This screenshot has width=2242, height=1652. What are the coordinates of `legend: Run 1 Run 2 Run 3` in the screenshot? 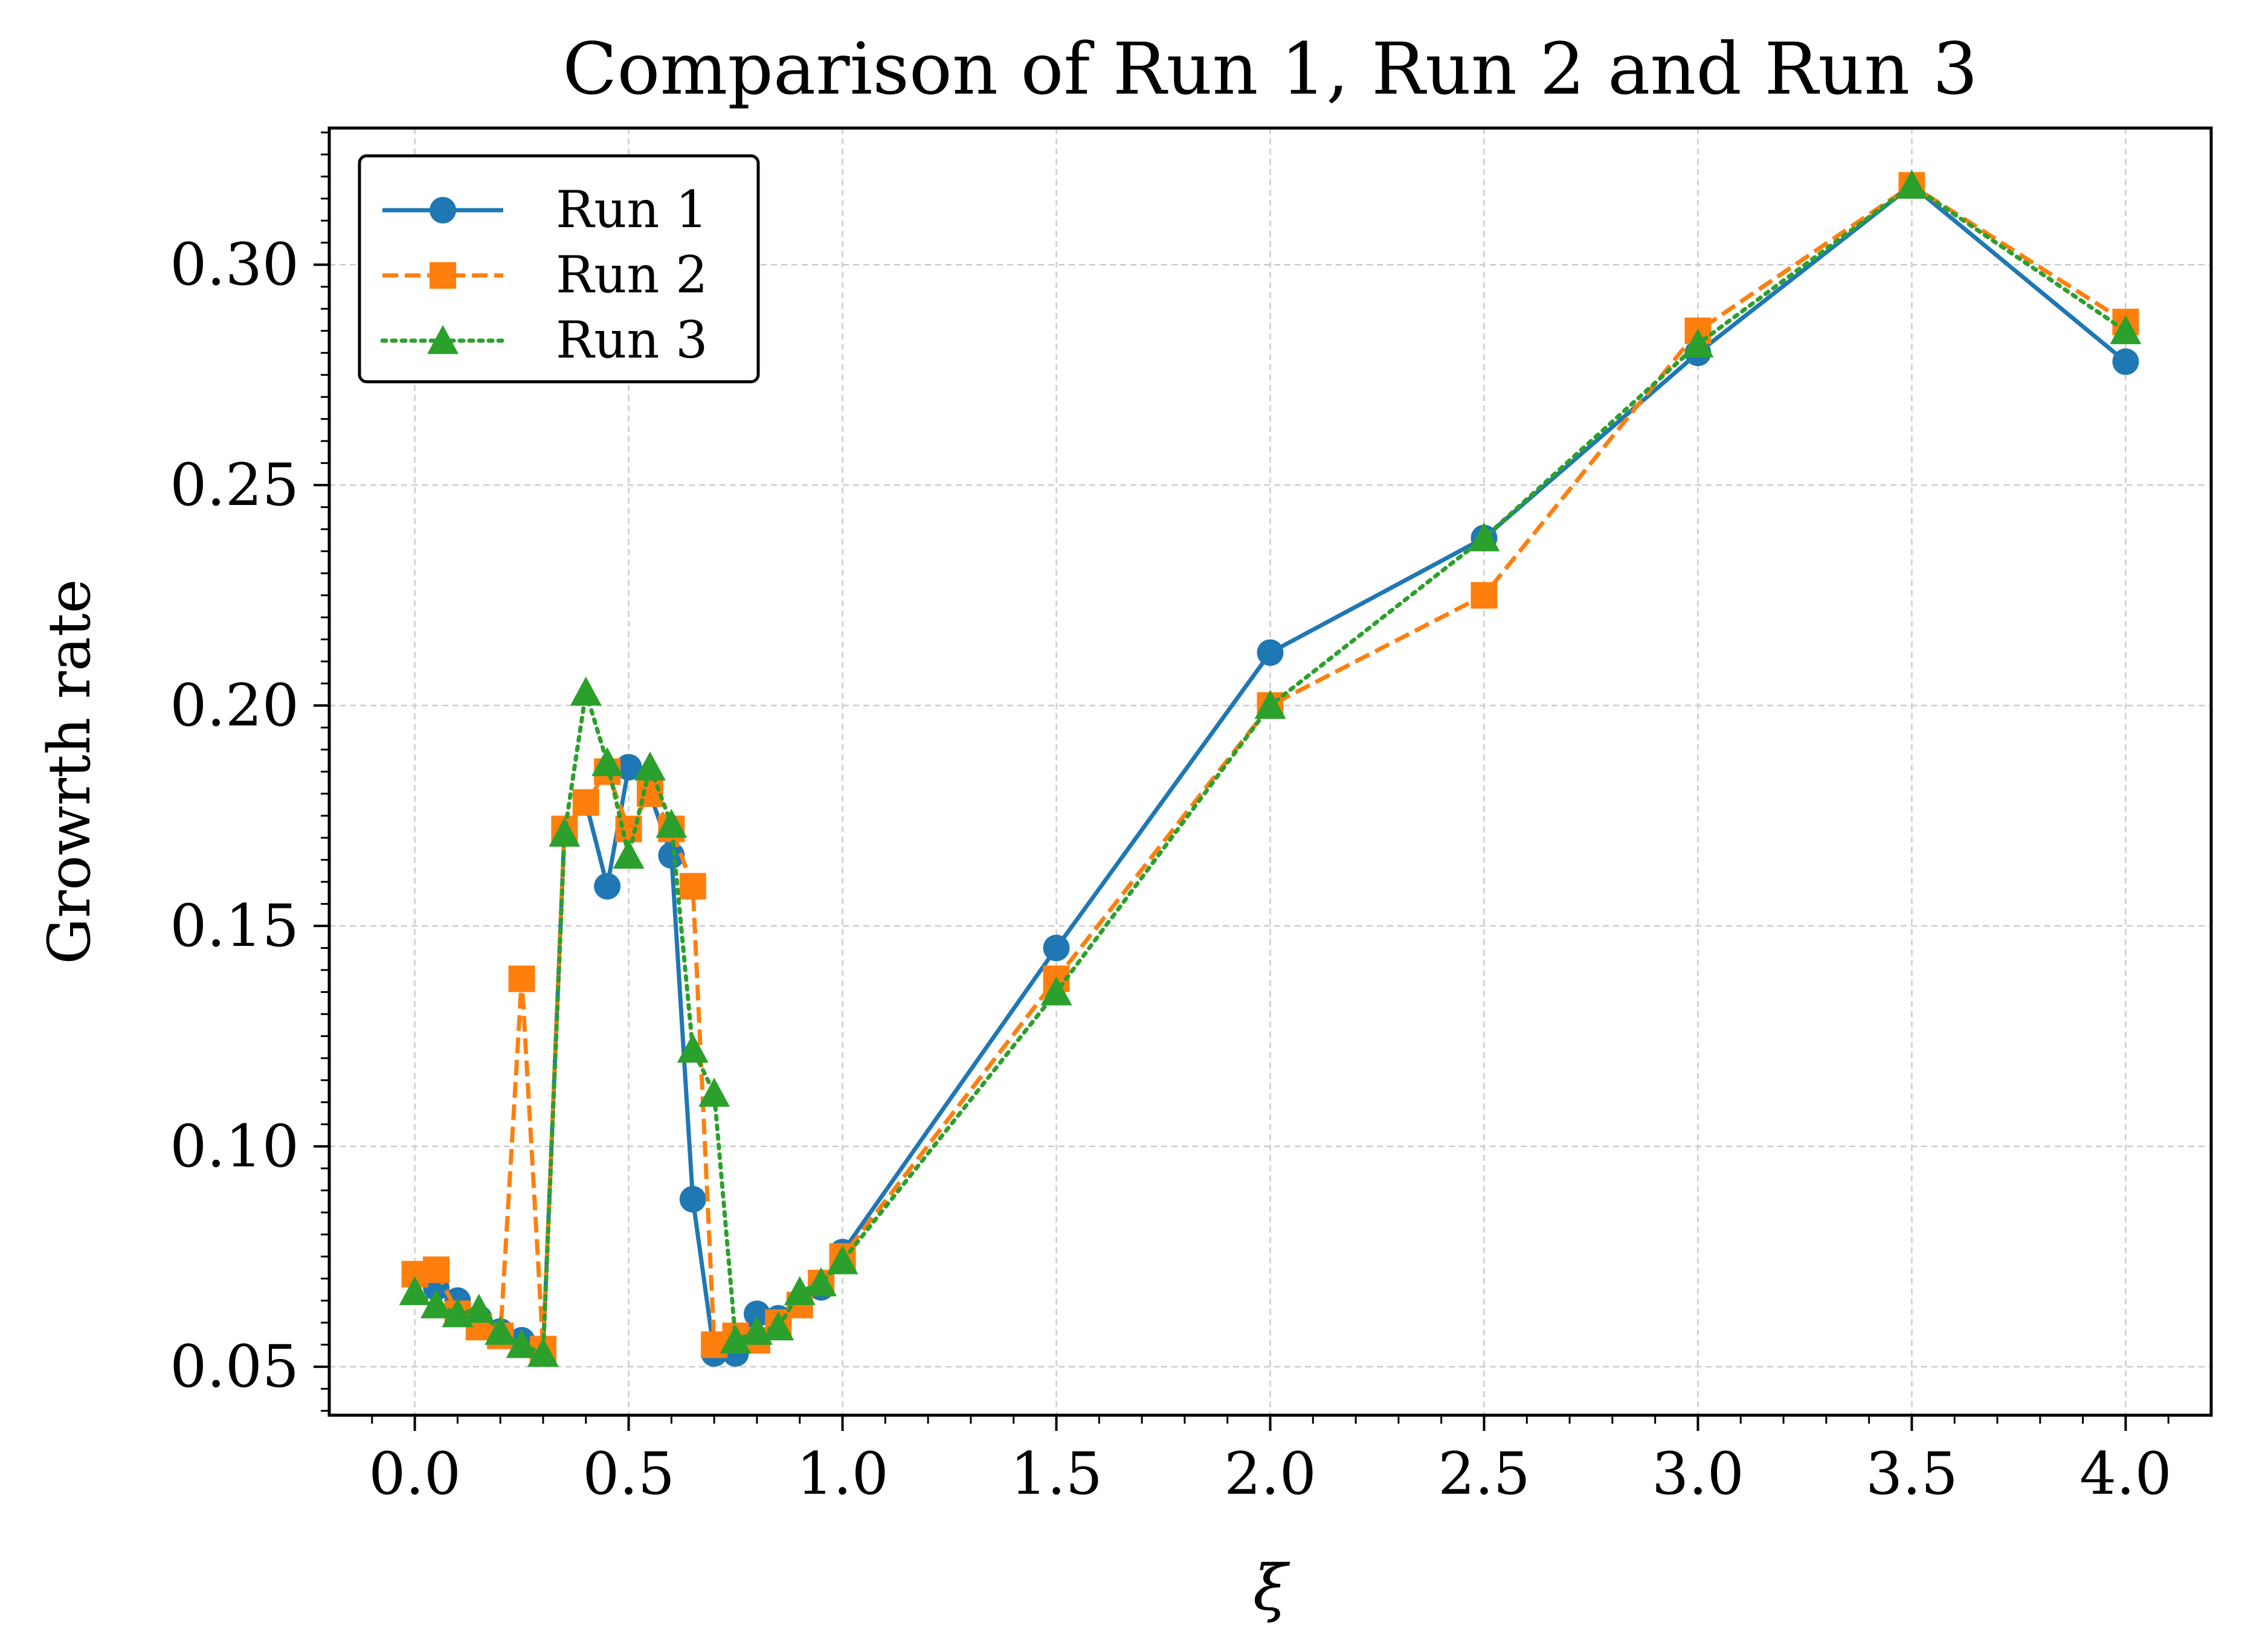 It's located at (559, 269).